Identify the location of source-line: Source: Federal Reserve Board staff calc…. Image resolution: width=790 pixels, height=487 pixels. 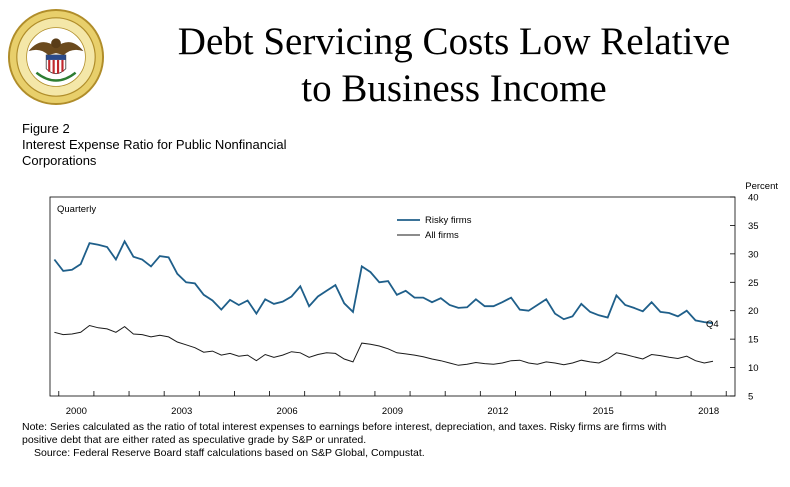
(229, 453).